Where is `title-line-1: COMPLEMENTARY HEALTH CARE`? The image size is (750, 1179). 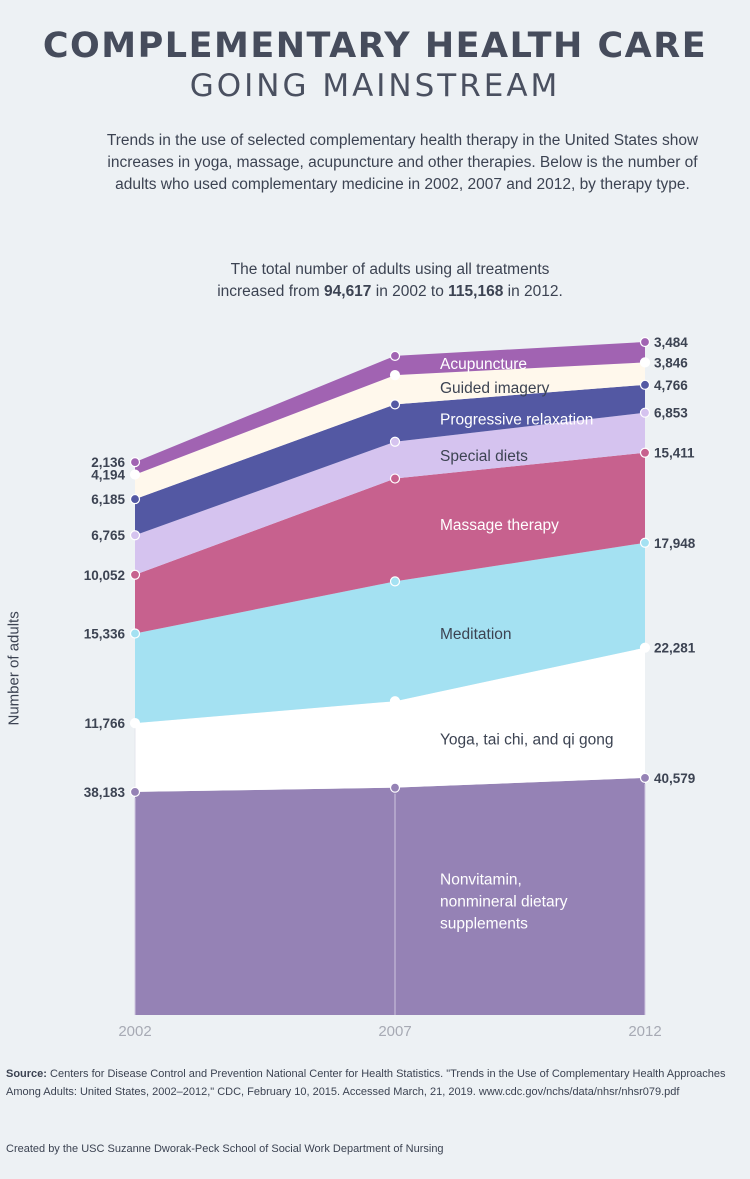
title-line-1: COMPLEMENTARY HEALTH CARE is located at coordinates (375, 46).